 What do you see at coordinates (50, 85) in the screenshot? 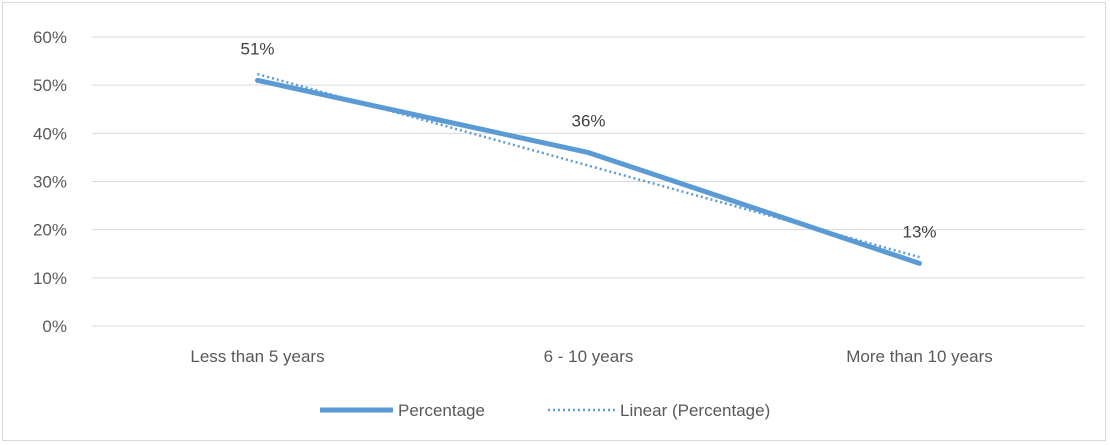
I see `y-tick-label: 50%` at bounding box center [50, 85].